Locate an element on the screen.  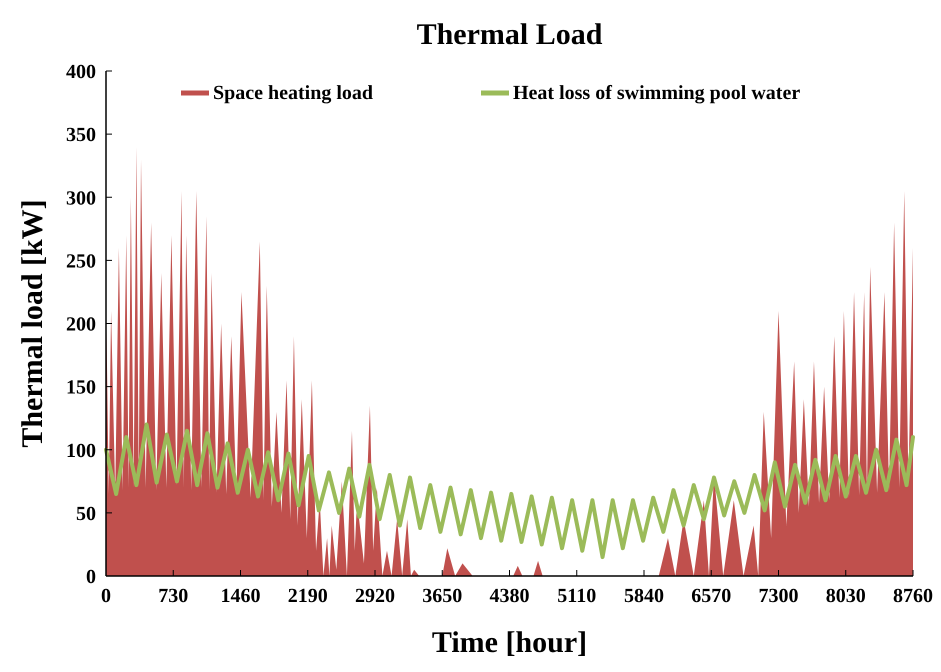
chart-title: Thermal Load is located at coordinates (509, 34).